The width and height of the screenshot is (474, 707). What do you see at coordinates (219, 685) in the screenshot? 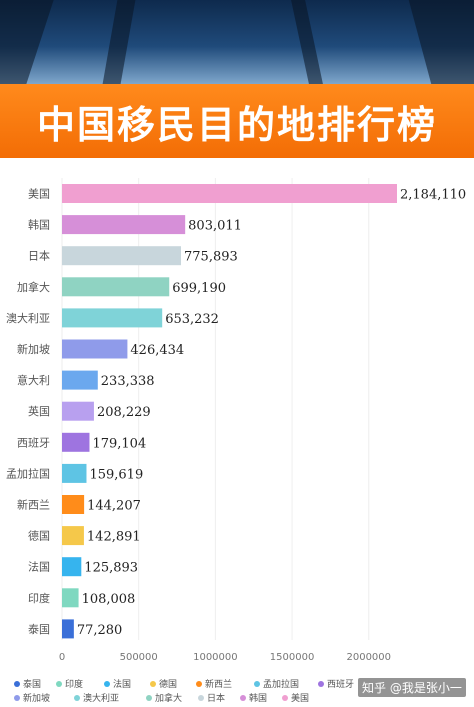
I see `legend-label: 新西兰` at bounding box center [219, 685].